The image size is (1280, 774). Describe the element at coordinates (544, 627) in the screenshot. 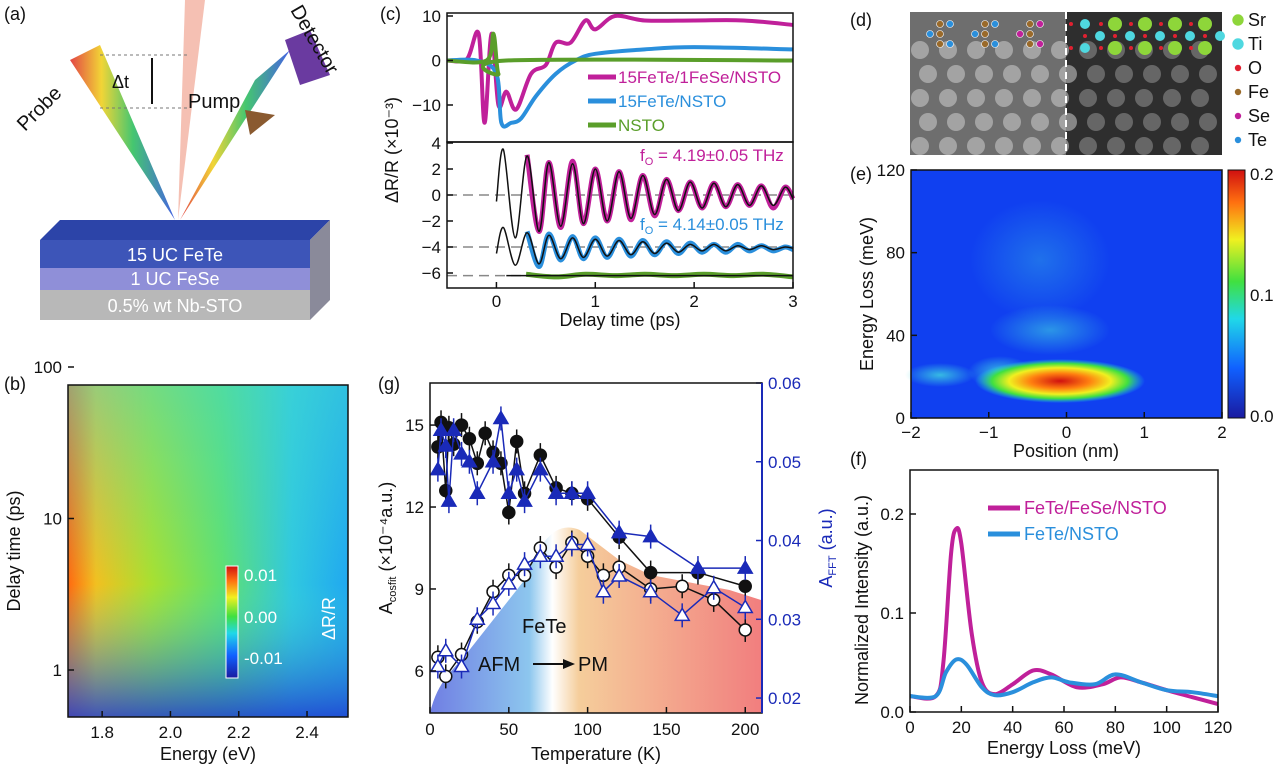

I see `material-label: FeTe` at that location.